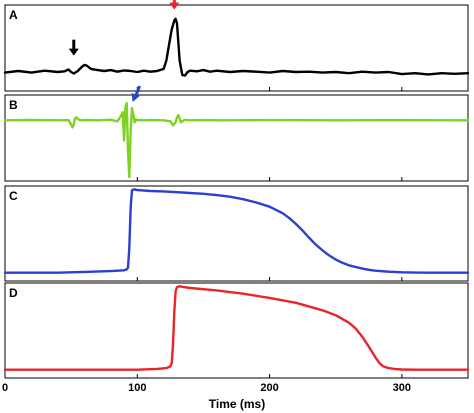 Image resolution: width=474 pixels, height=413 pixels. Describe the element at coordinates (269, 388) in the screenshot. I see `x-tick-label-2: 200` at that location.